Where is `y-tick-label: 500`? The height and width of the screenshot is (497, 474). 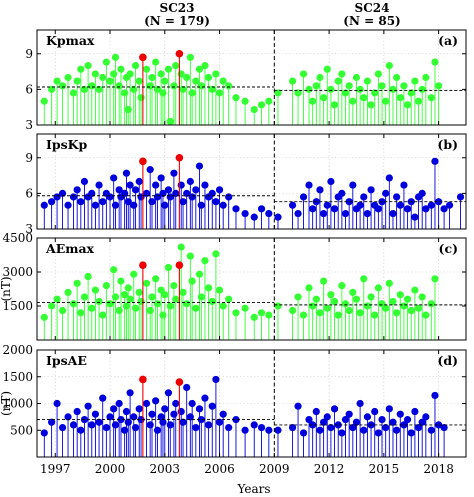
y-tick-label: 500 is located at coordinates (21, 430).